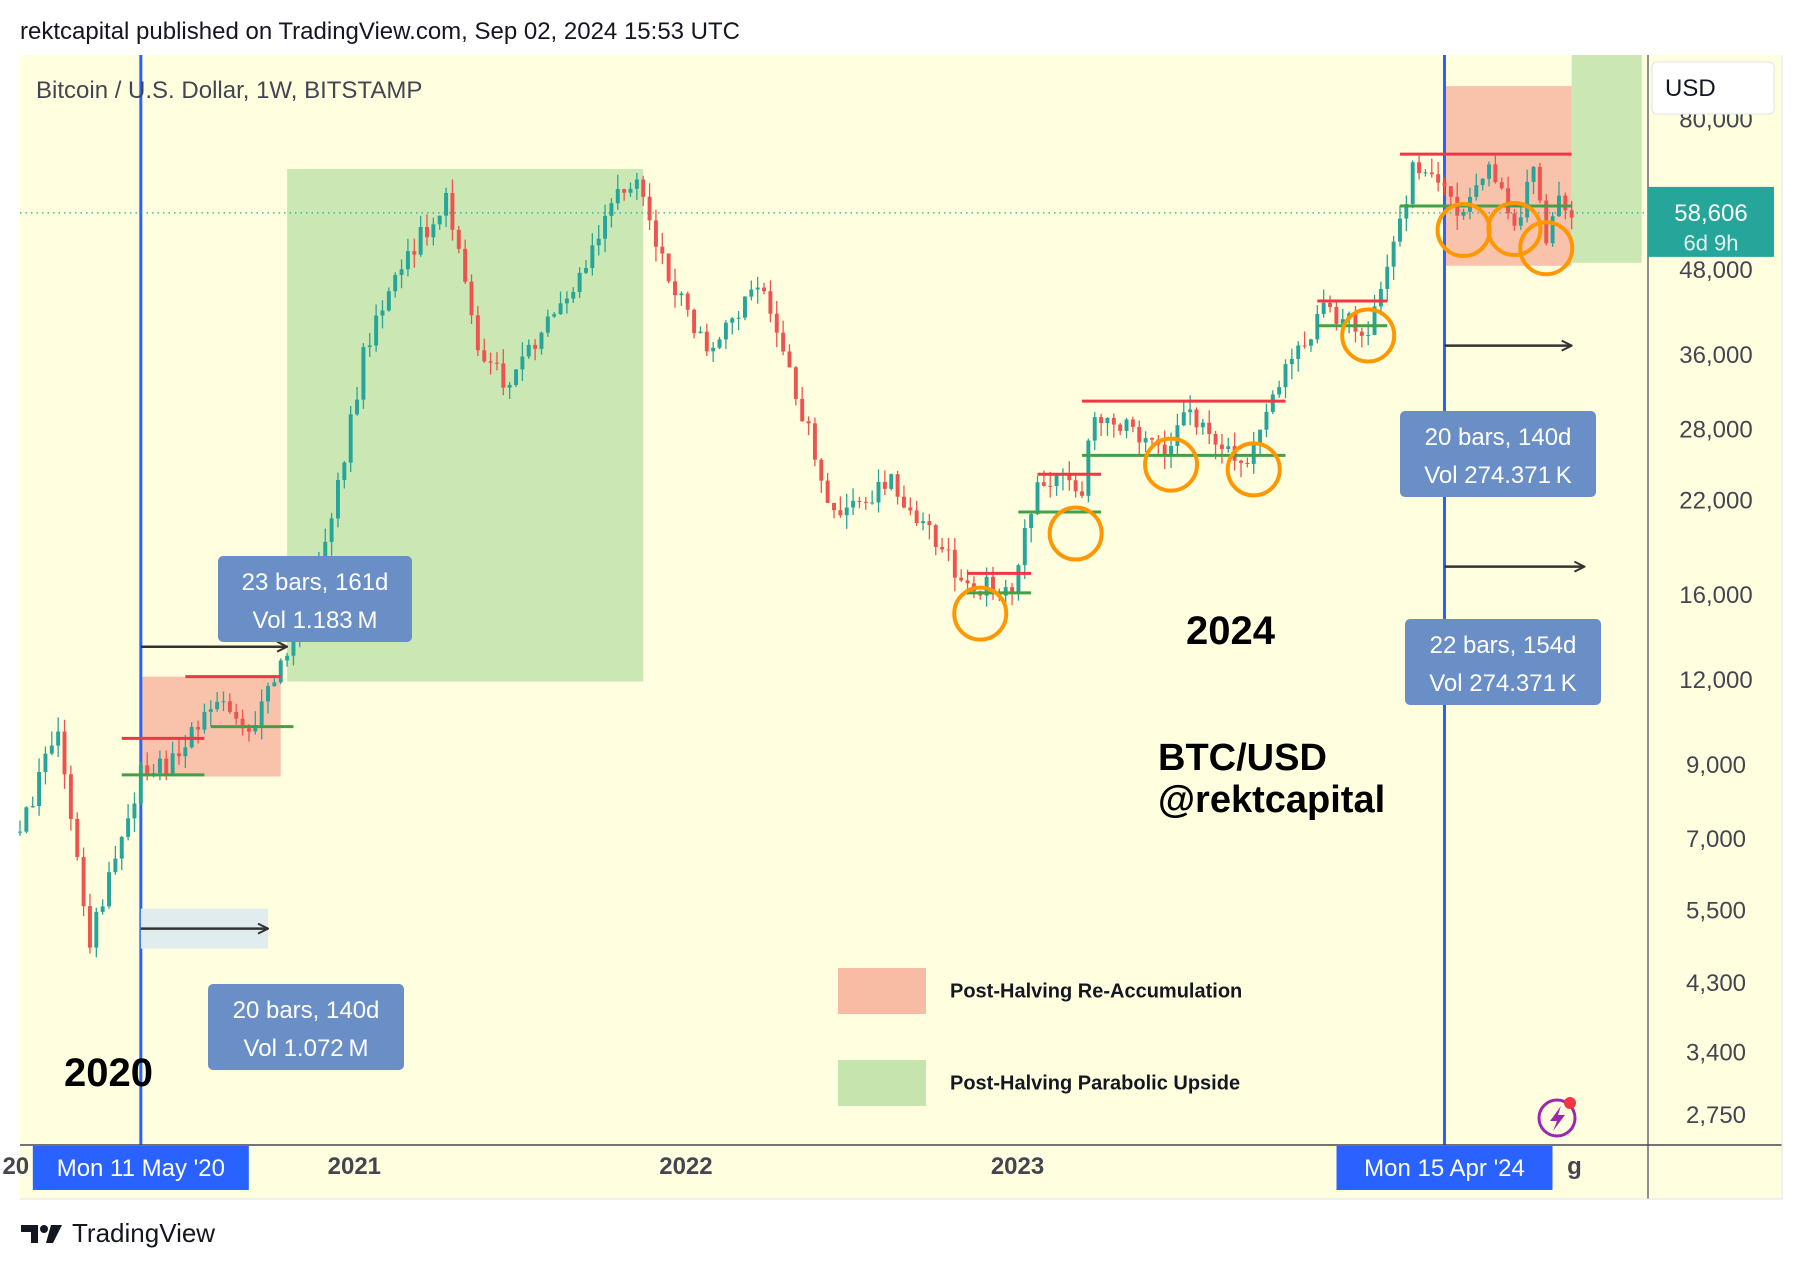  I want to click on year-label-2020: 2020, so click(108, 1073).